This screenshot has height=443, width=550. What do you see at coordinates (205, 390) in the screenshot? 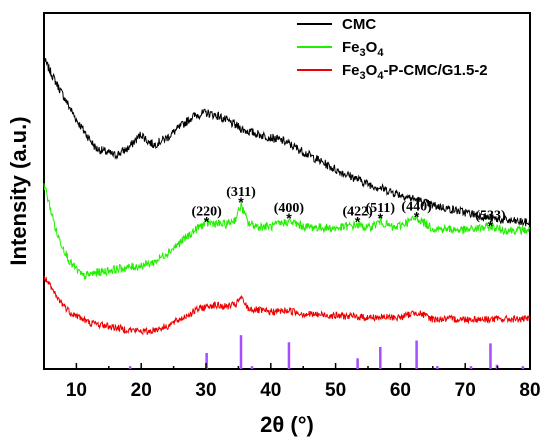
I see `x-tick-label: 30` at bounding box center [205, 390].